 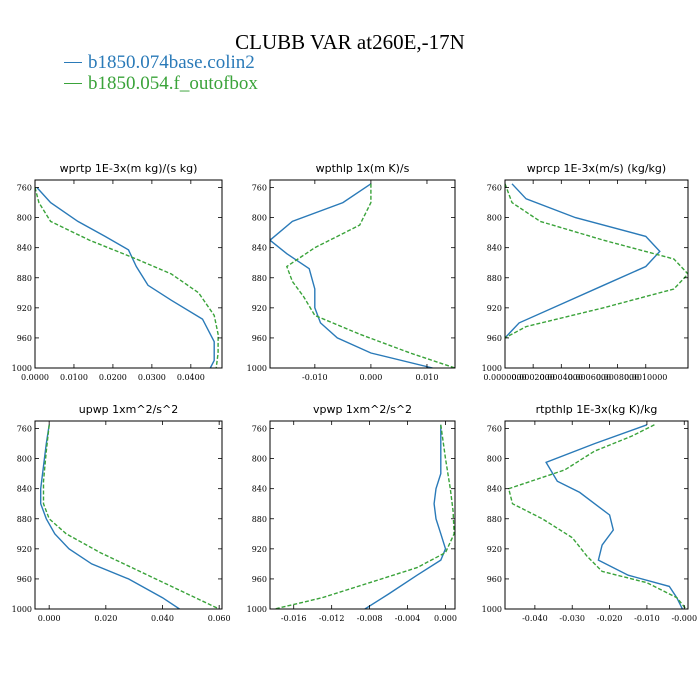 What do you see at coordinates (129, 409) in the screenshot?
I see `panel-title: upwp 1xm^2/s^2` at bounding box center [129, 409].